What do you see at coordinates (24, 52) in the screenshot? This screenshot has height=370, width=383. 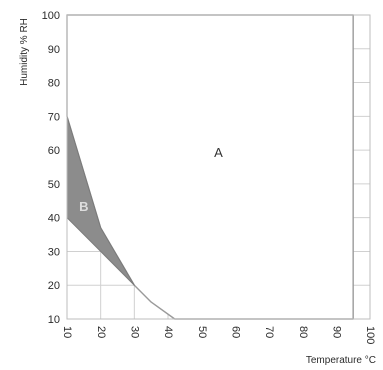 I see `y-axis-label: Humidity % RH` at bounding box center [24, 52].